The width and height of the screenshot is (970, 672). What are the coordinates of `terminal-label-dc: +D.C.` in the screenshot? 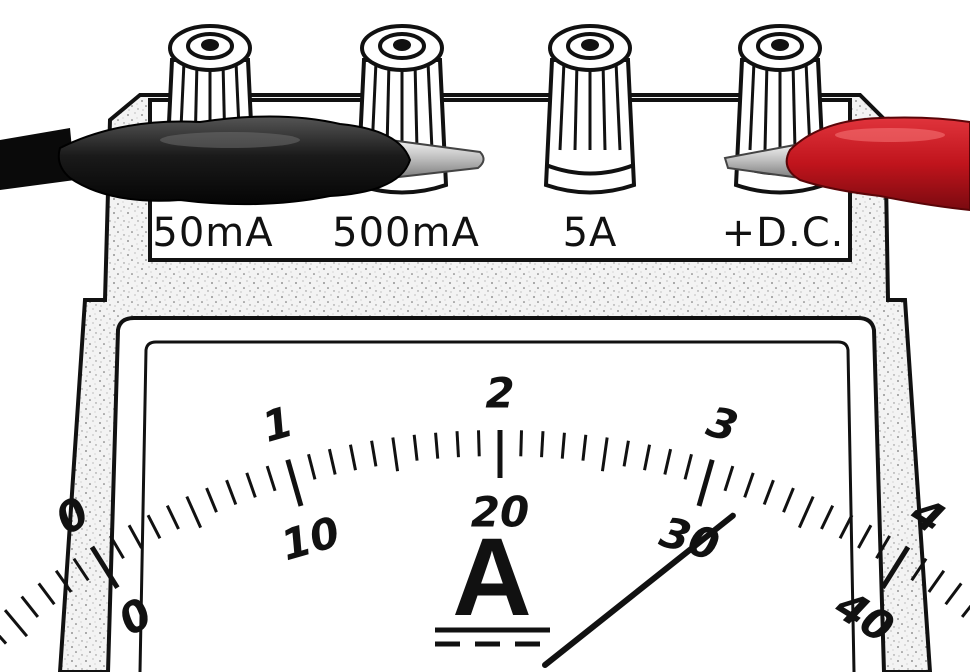 It's located at (783, 233).